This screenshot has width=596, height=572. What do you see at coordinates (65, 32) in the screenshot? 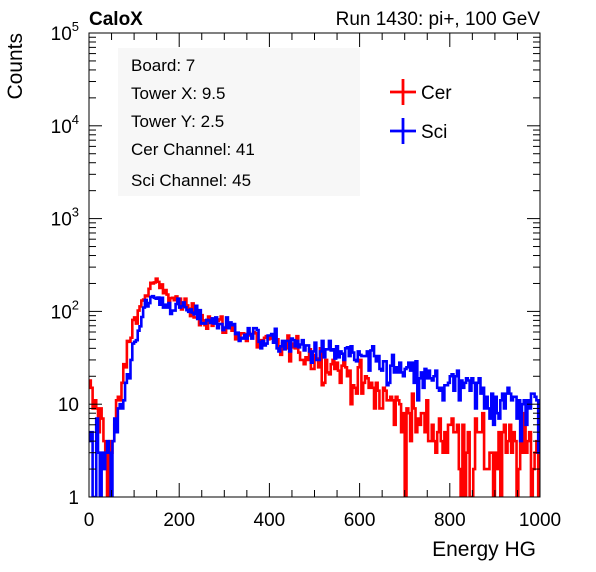
I see `y-tick-label: 10⁵` at bounding box center [65, 32].